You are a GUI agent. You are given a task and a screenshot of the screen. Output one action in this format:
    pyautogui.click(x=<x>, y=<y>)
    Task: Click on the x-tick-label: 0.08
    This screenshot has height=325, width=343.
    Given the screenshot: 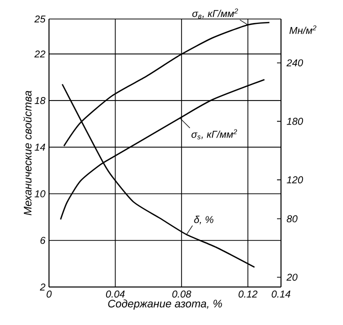 What is the action you would take?
    pyautogui.click(x=182, y=294)
    